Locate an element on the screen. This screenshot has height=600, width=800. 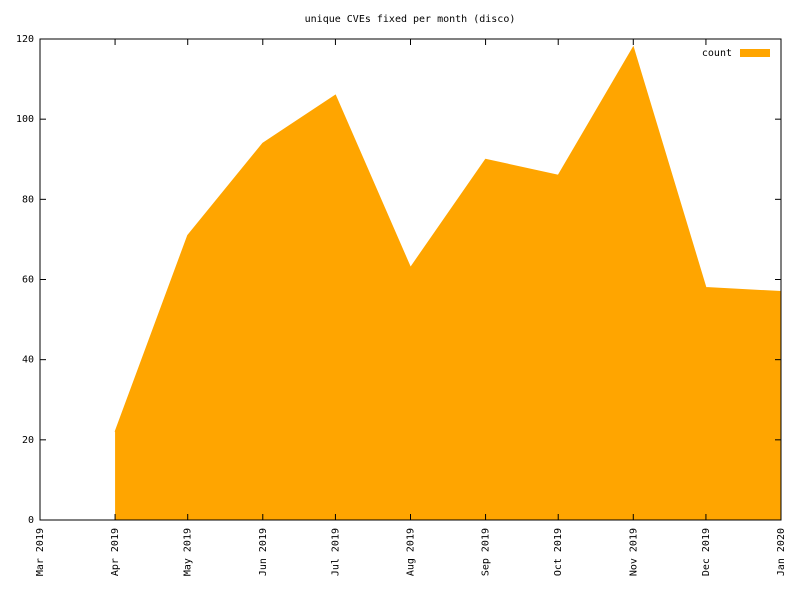
y-tick-label: 80 is located at coordinates (28, 199).